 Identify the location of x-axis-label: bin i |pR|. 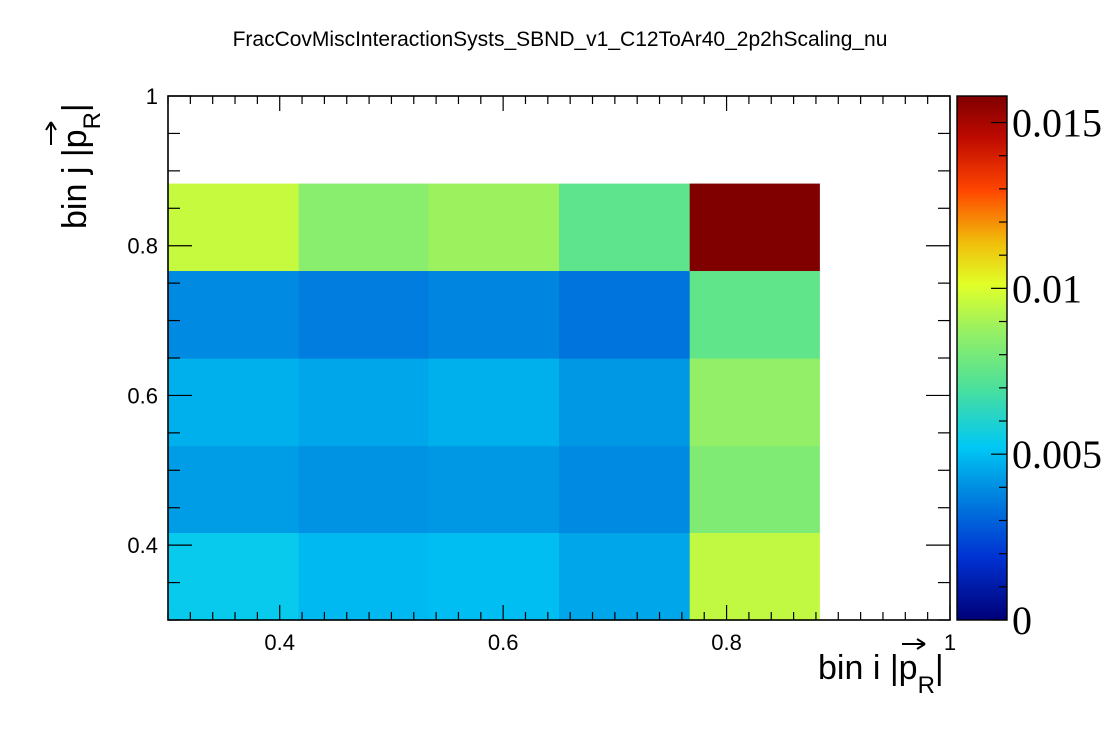
(881, 668).